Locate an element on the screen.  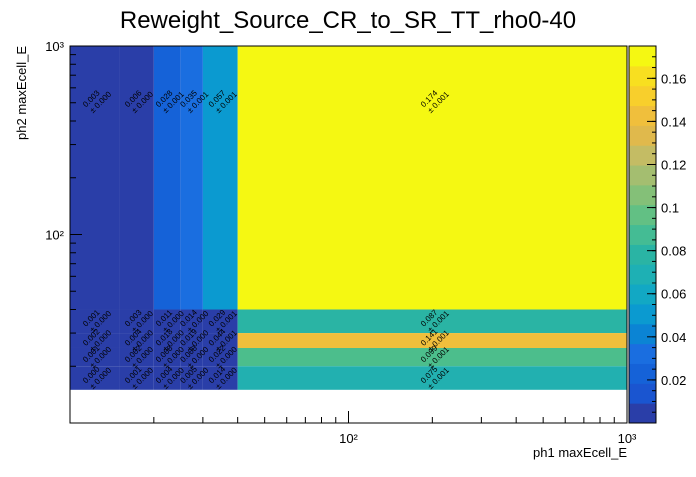
colorbar-tick-label: 0.14 is located at coordinates (673, 121).